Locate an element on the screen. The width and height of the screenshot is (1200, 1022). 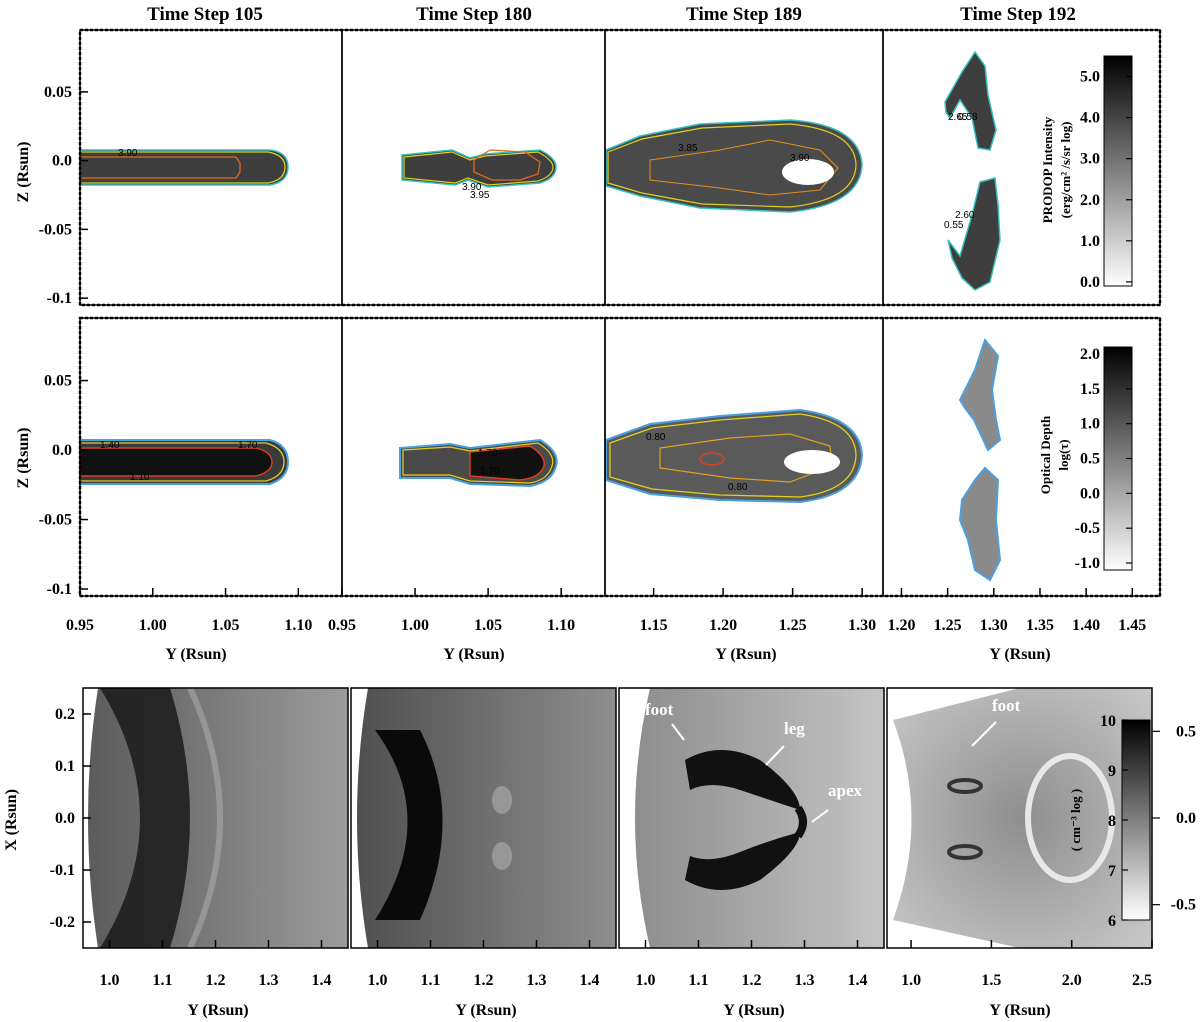
contour-label: 2.60 is located at coordinates (965, 215).